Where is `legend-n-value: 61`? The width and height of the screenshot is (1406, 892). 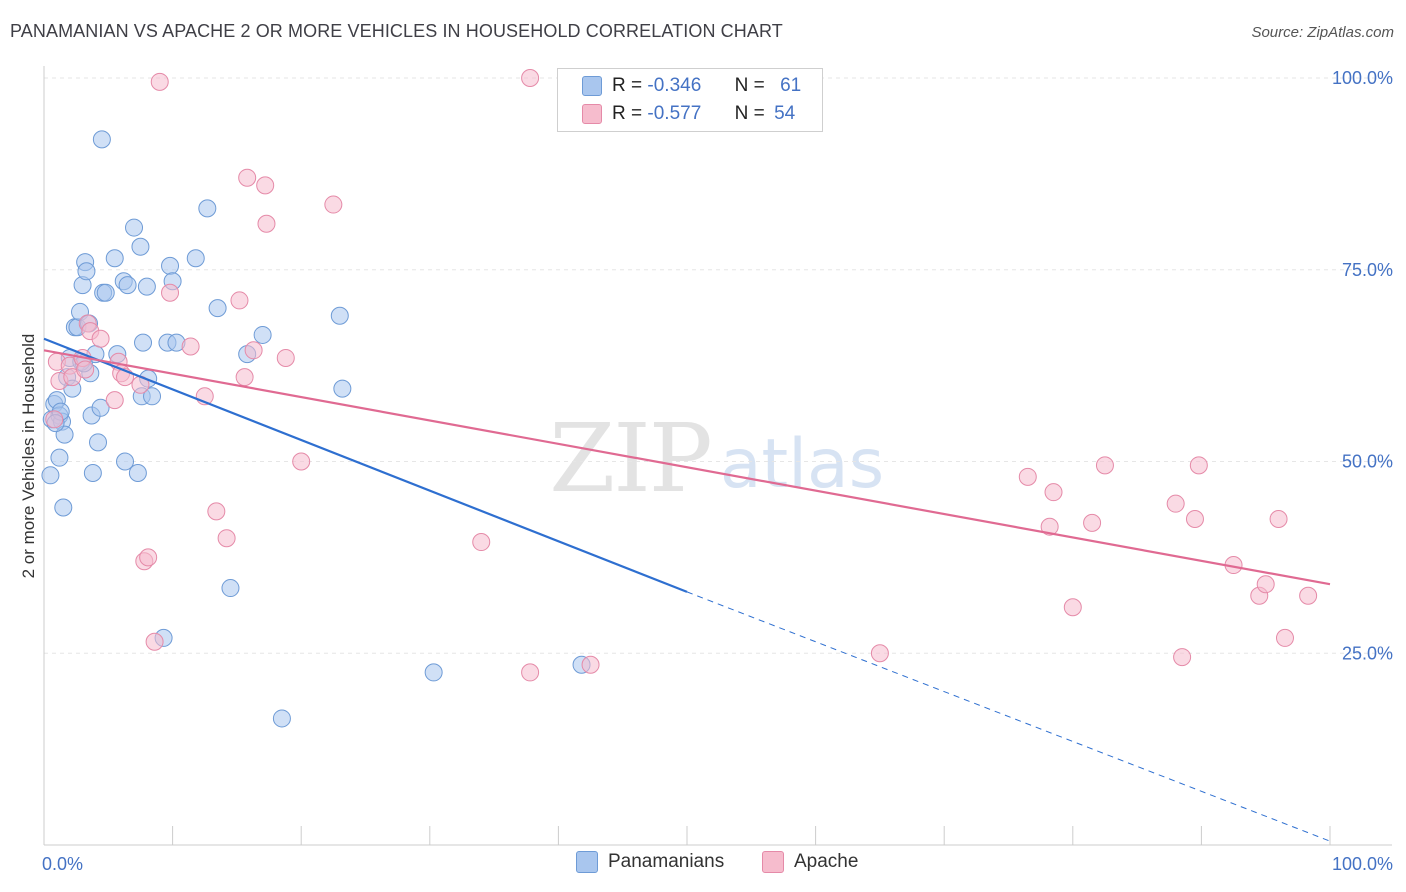 legend-n-value: 61 is located at coordinates (791, 85).